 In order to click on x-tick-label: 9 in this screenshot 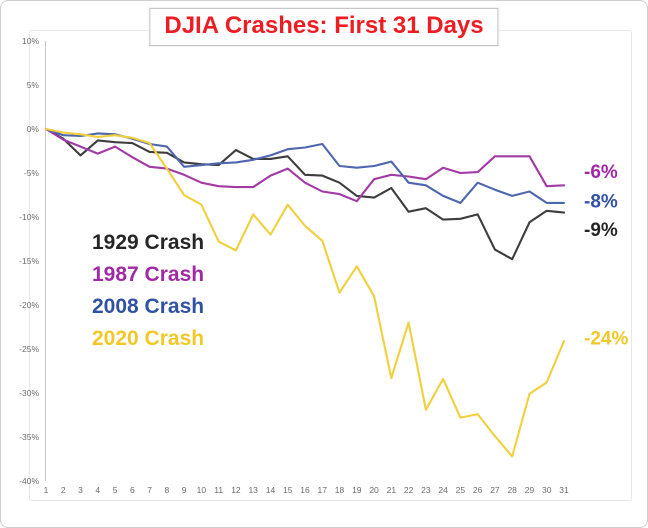, I will do `click(184, 490)`.